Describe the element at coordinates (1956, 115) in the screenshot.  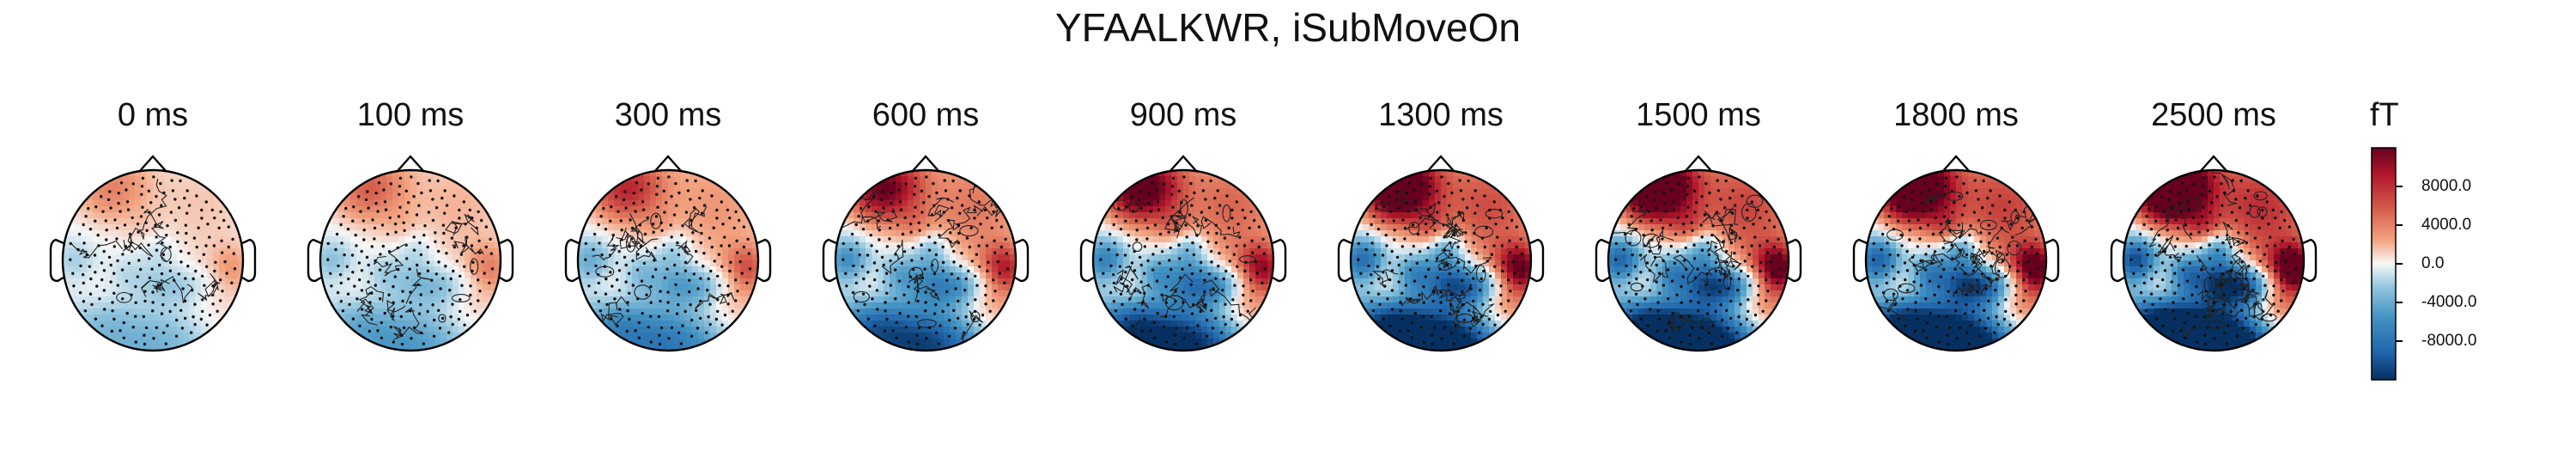
I see `topomap-time-label: 1800 ms` at that location.